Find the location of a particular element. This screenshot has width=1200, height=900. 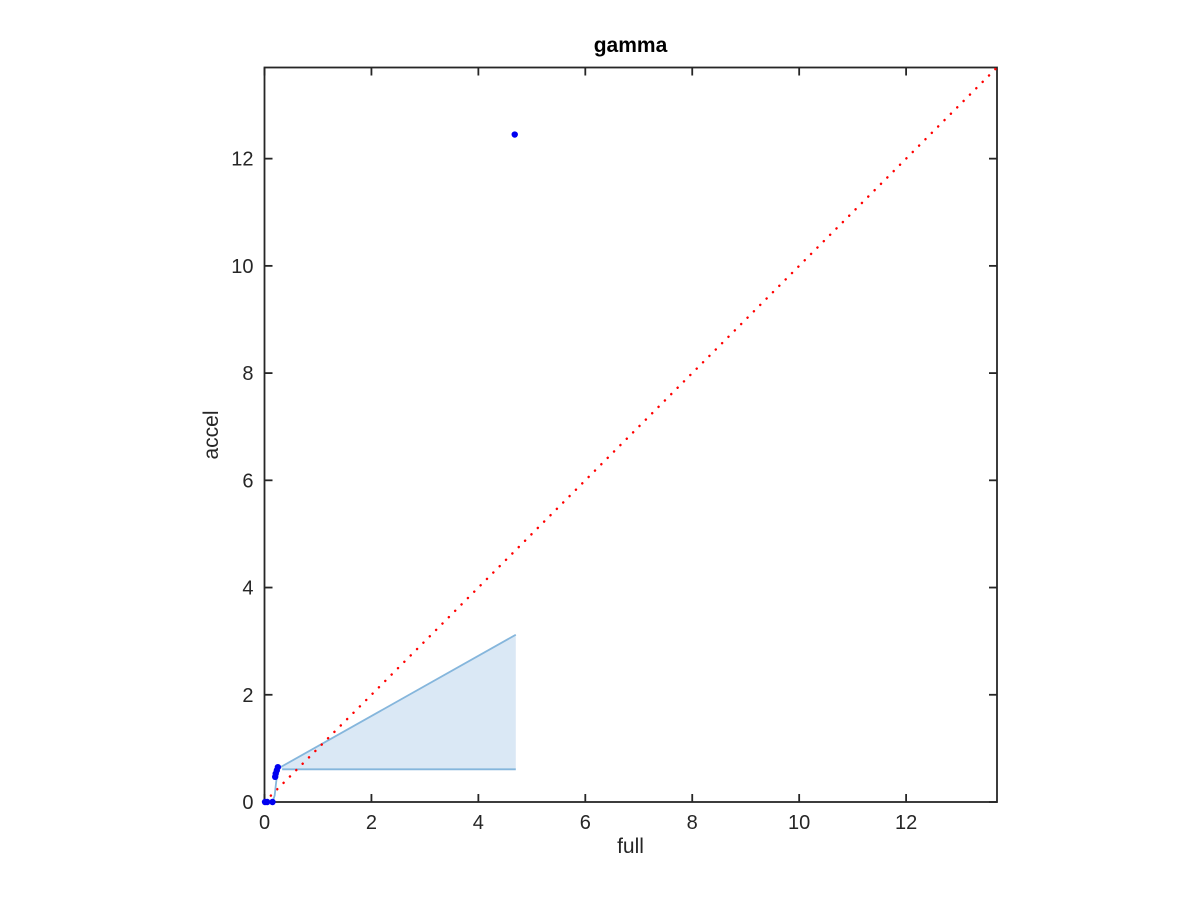

band-upper-edge is located at coordinates (398, 700).